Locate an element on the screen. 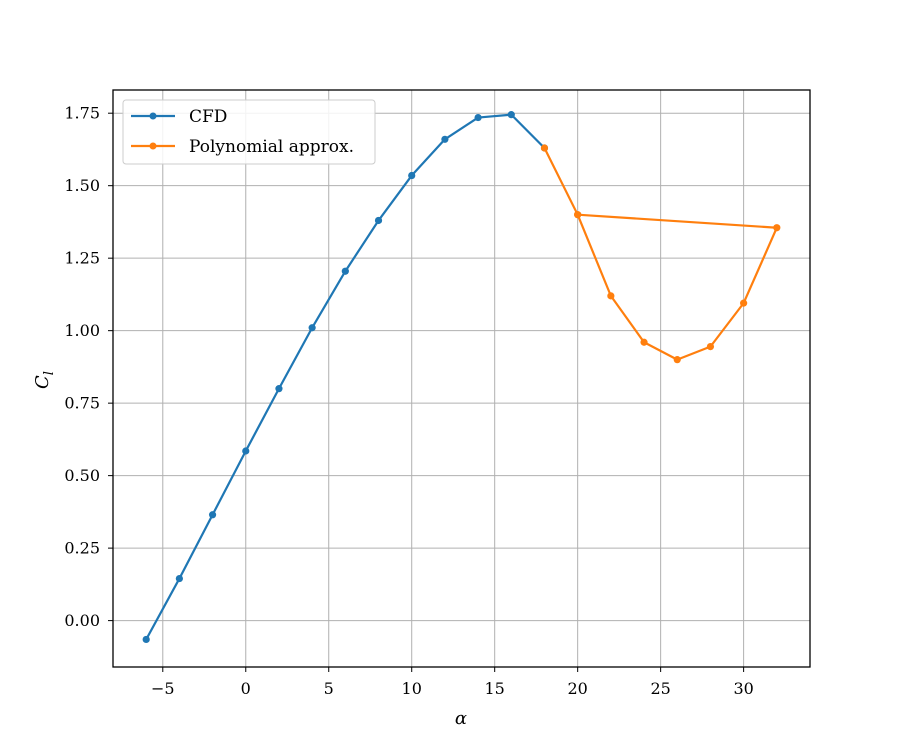 This screenshot has height=750, width=900. series-polynomial-approx is located at coordinates (660, 254).